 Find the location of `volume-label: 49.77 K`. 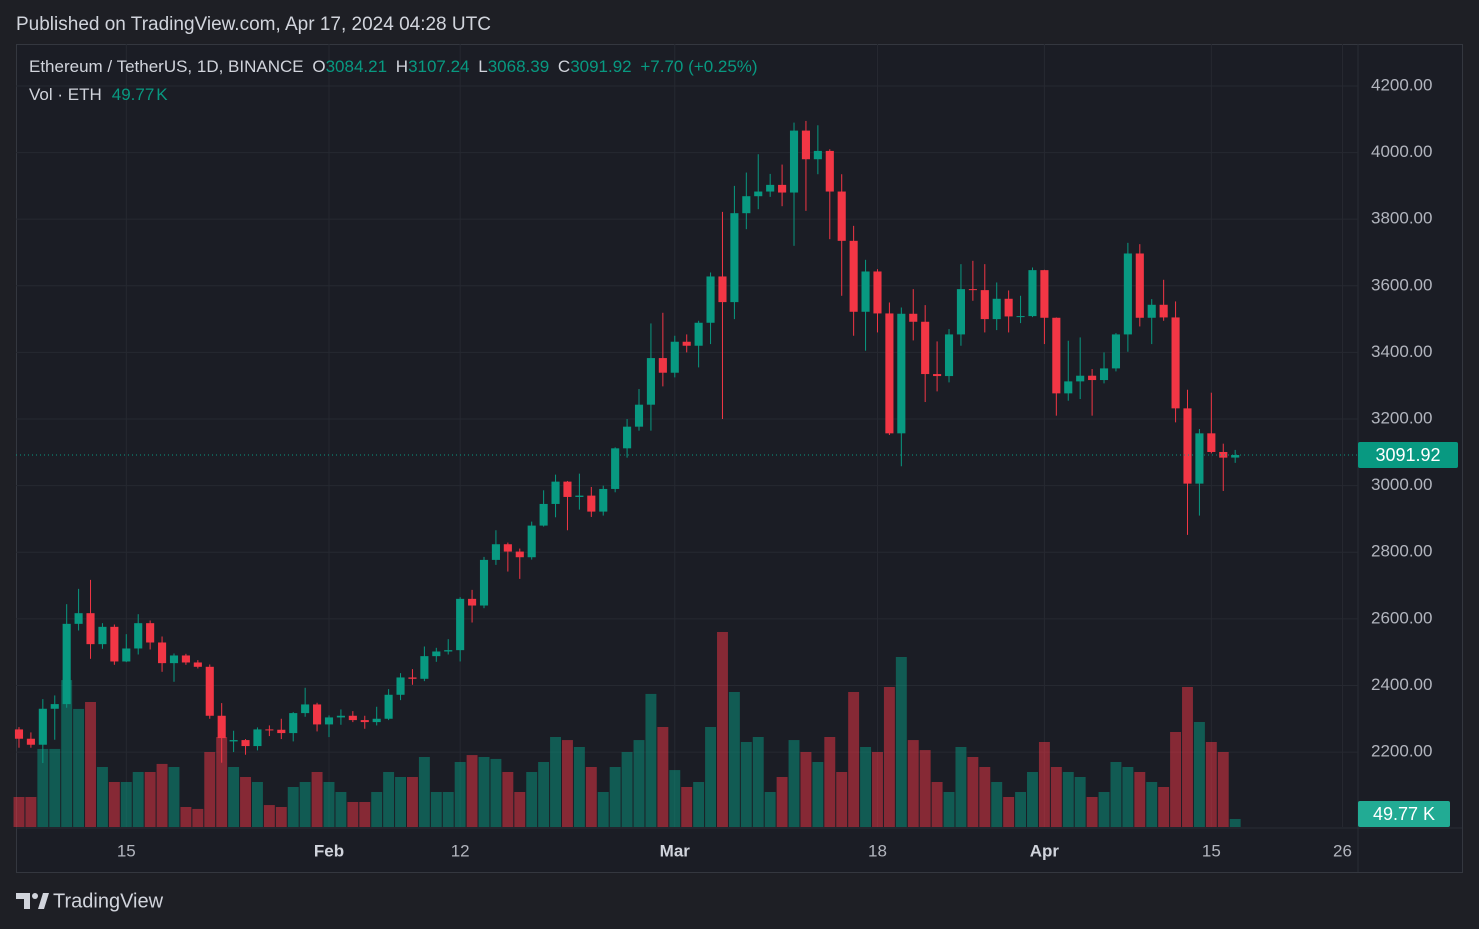

volume-label: 49.77 K is located at coordinates (1404, 814).